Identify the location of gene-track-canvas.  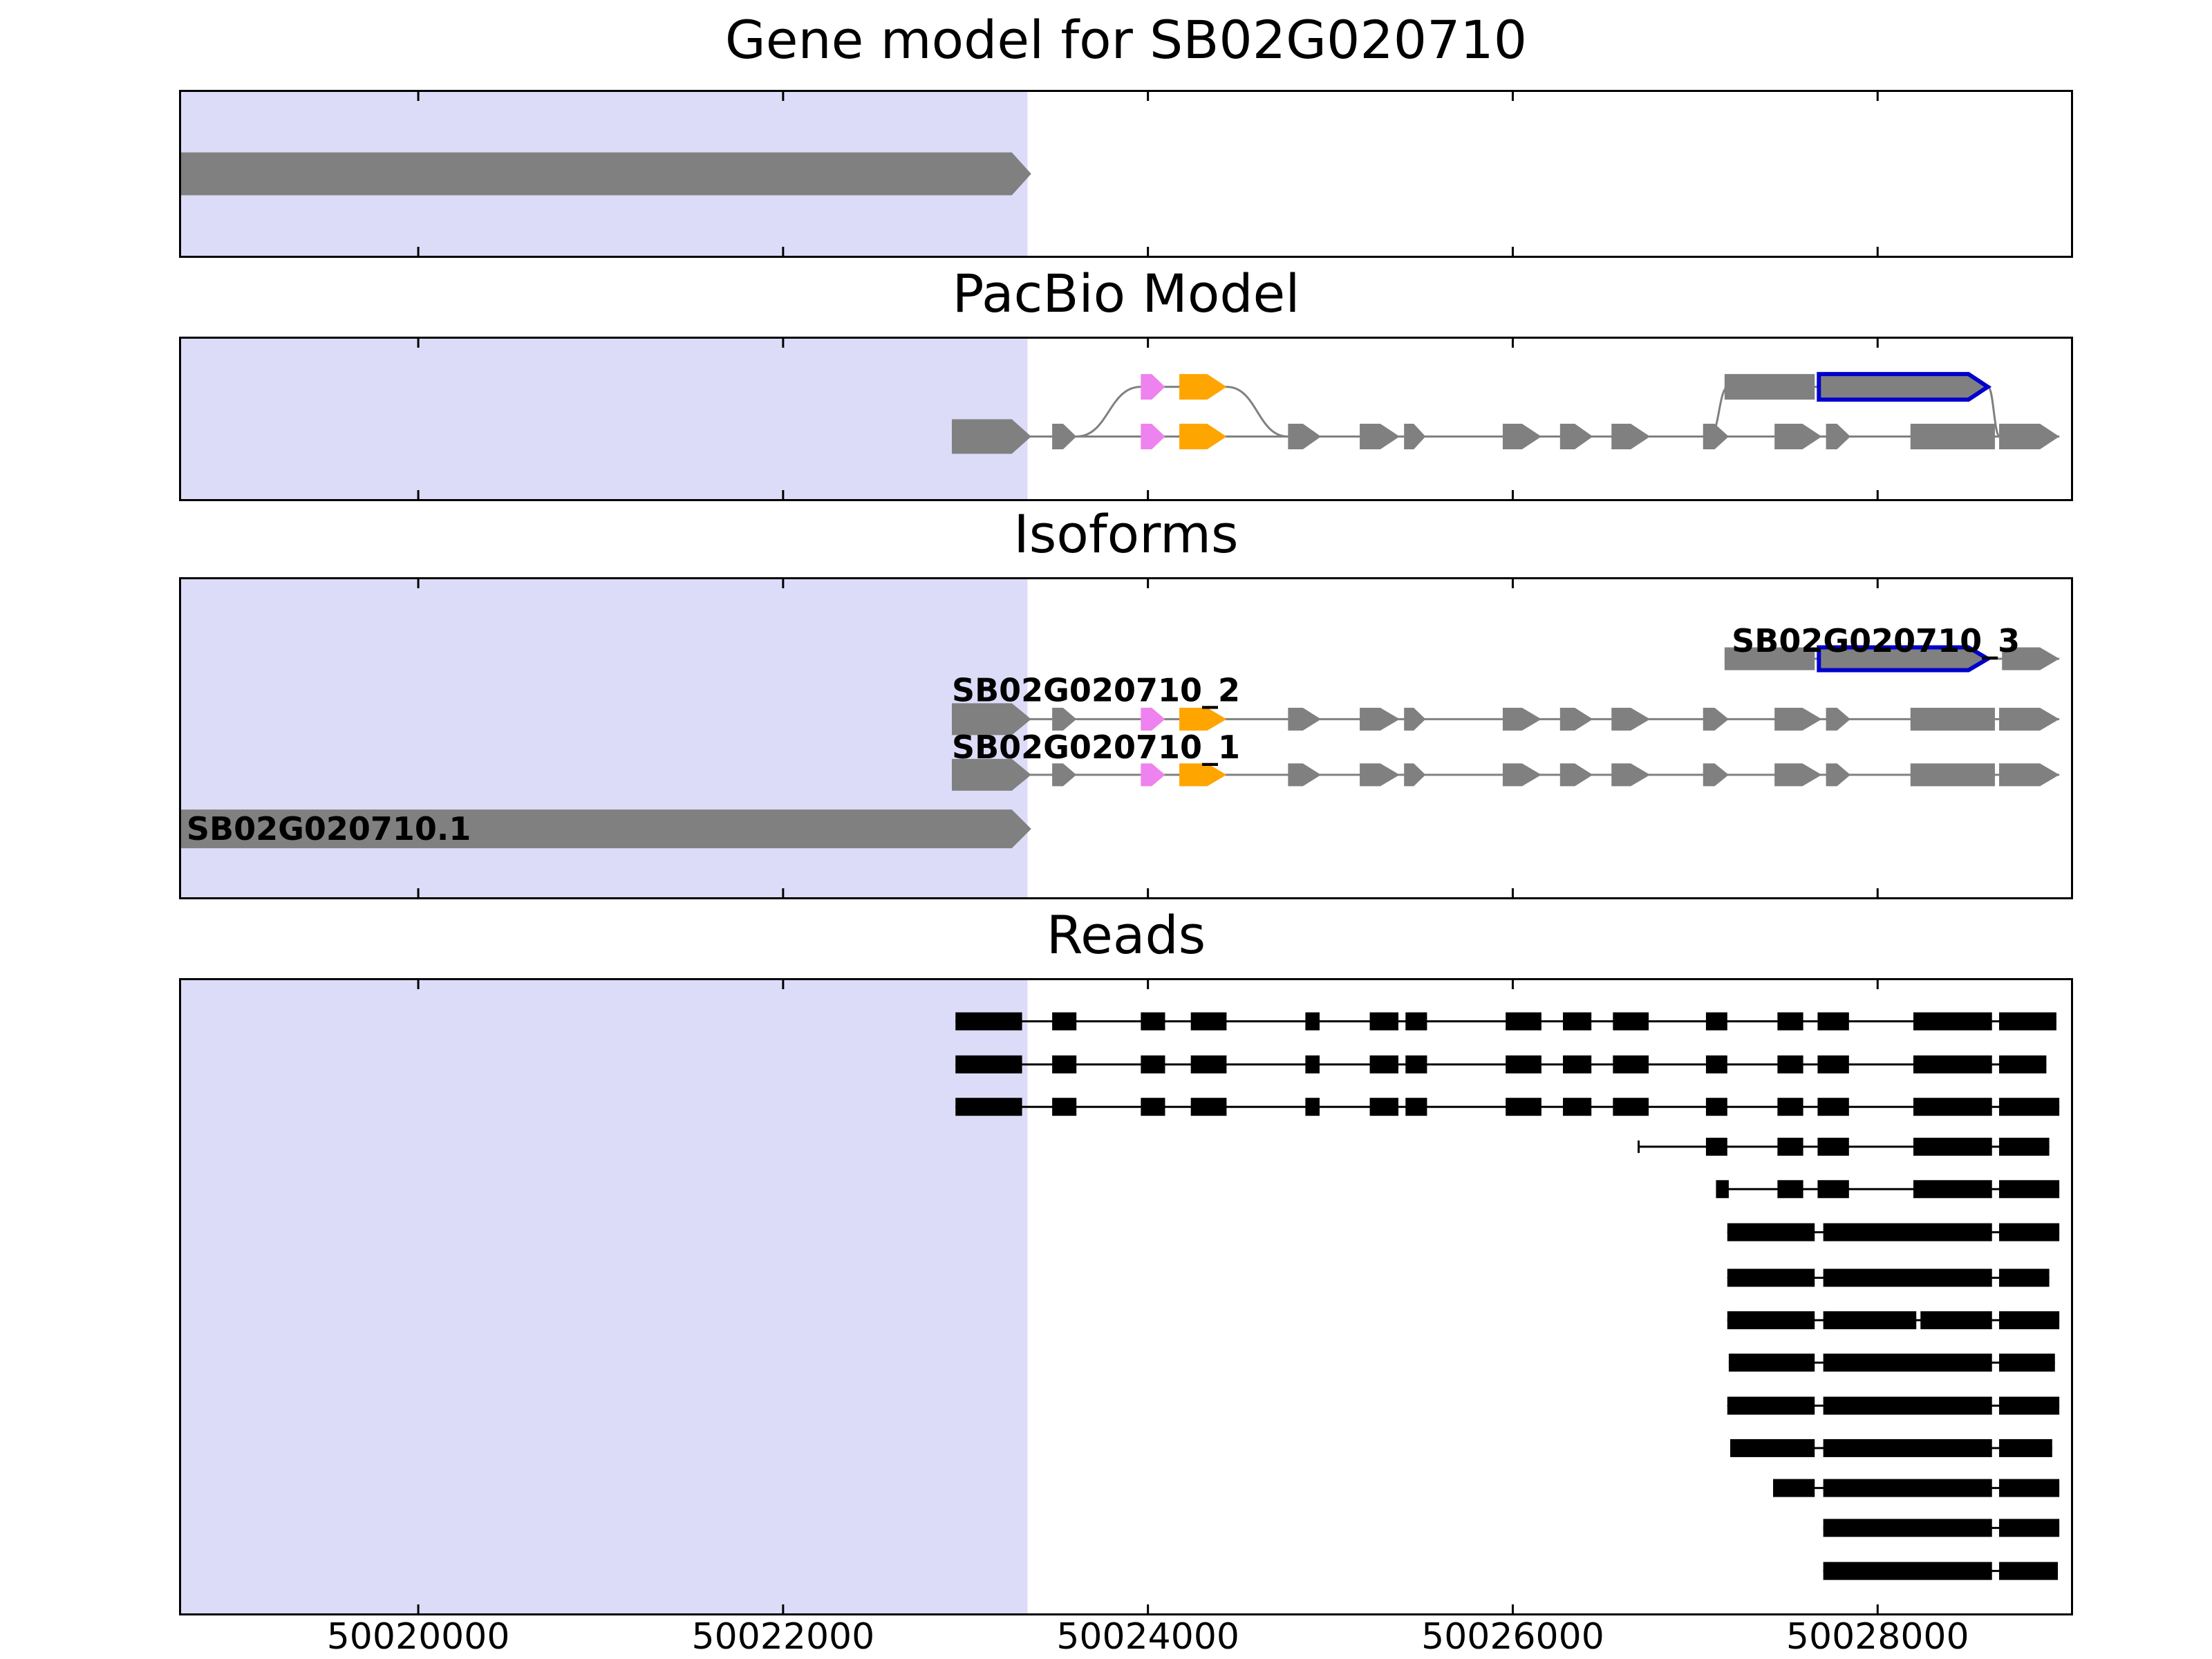
(1030, 174).